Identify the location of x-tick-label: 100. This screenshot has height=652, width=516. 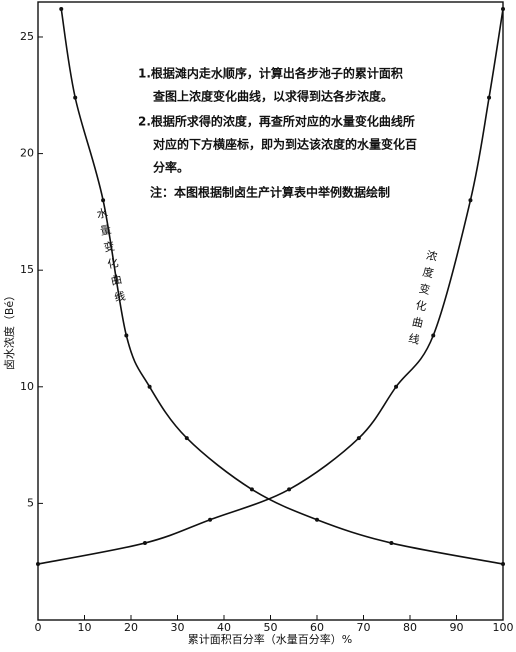
(503, 627).